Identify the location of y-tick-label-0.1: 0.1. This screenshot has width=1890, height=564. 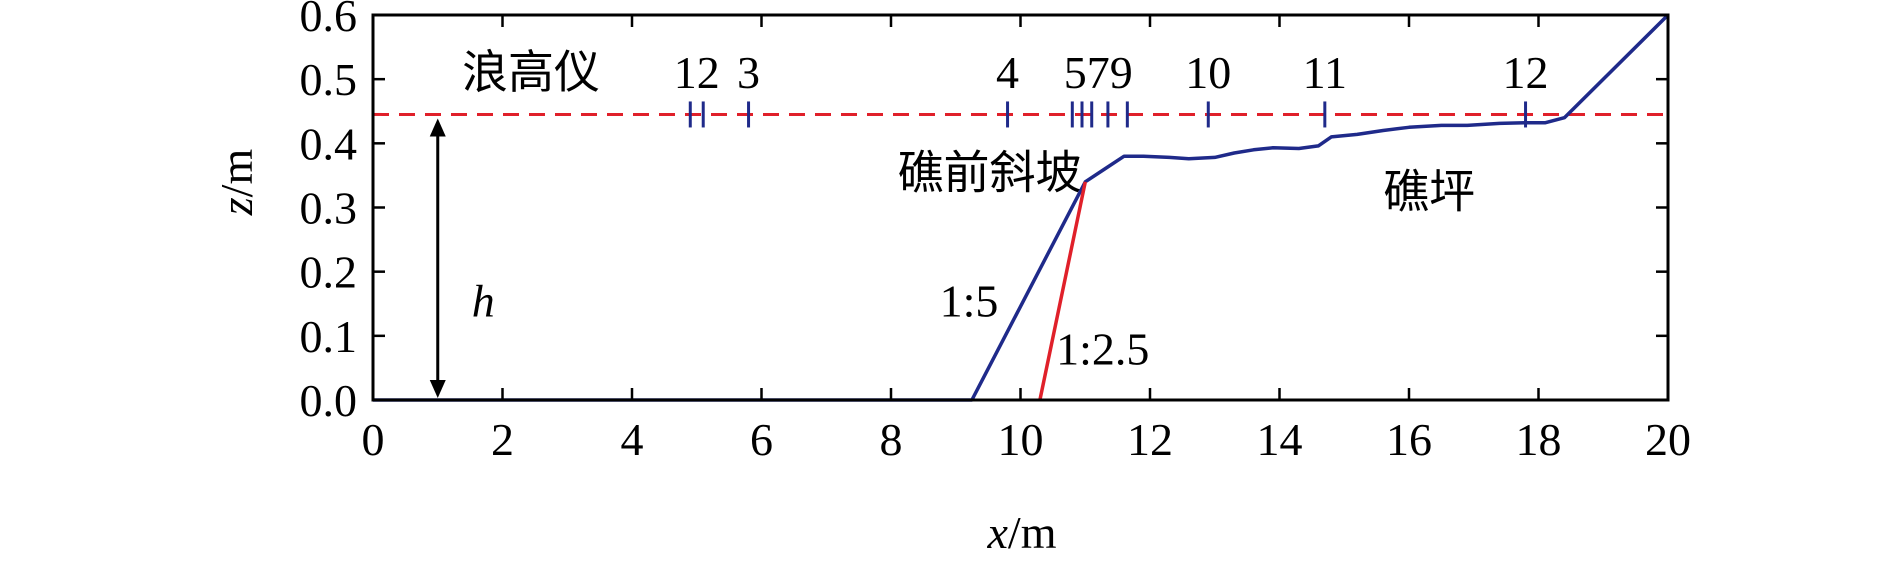
(329, 336).